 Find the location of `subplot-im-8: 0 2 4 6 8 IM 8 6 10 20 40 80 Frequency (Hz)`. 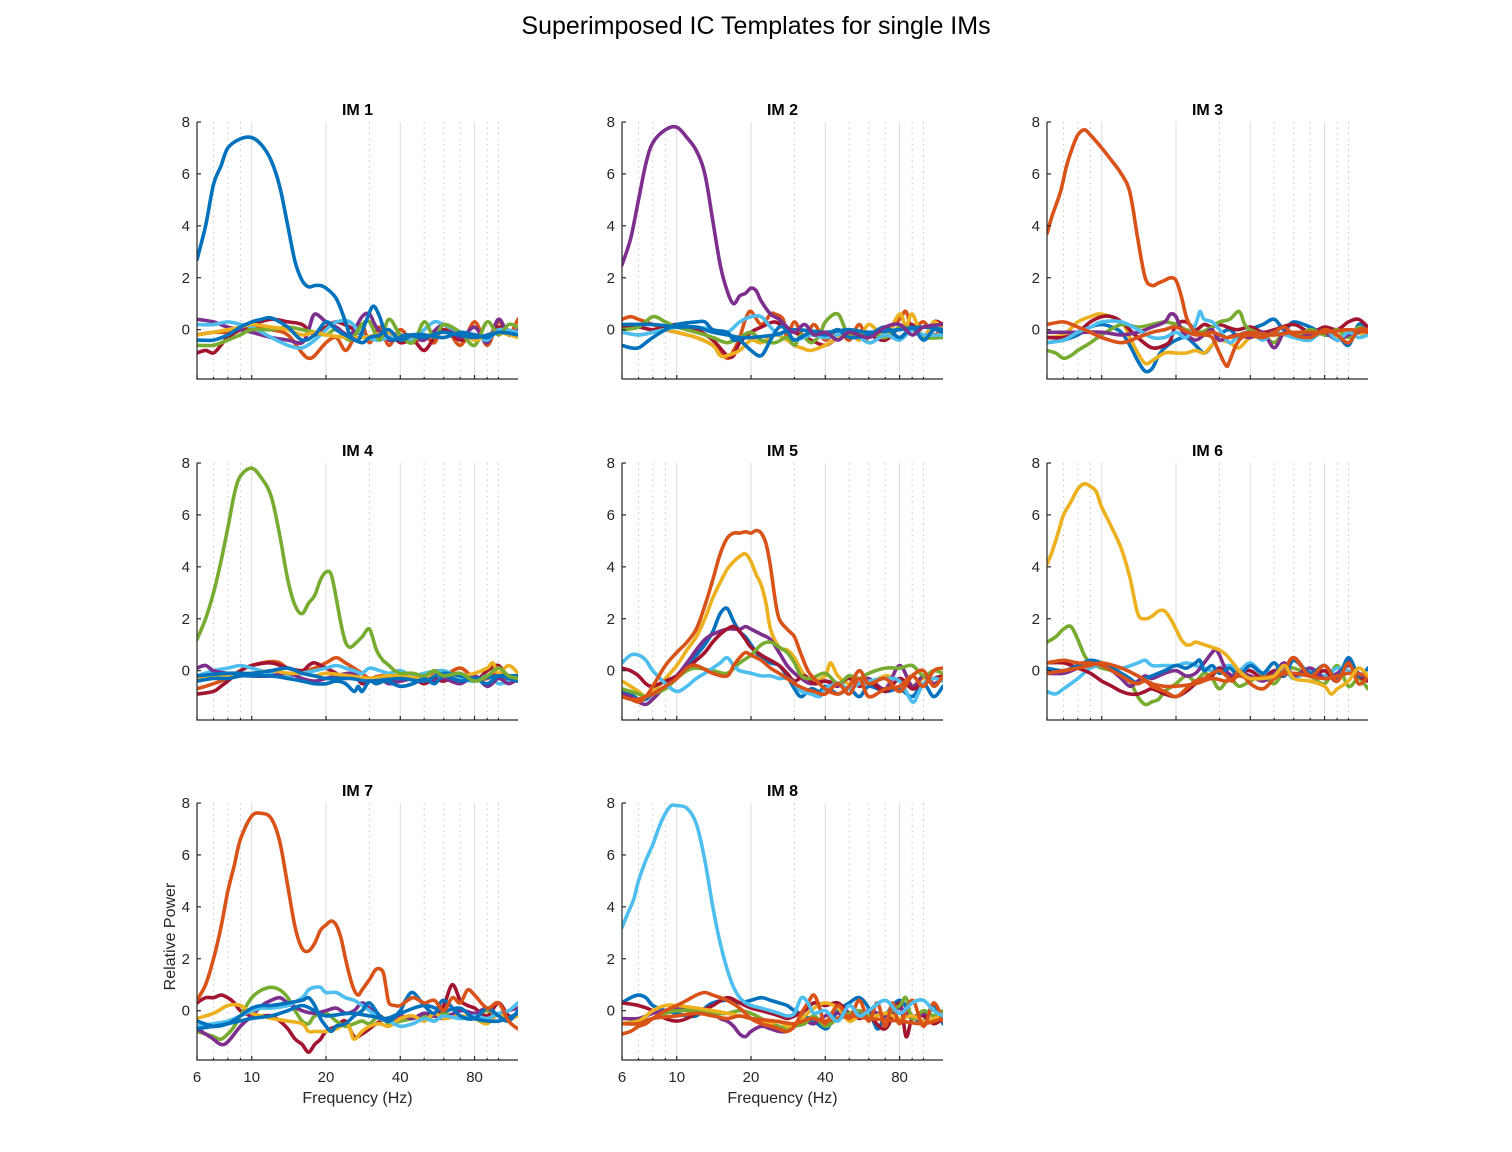

subplot-im-8: 0 2 4 6 8 IM 8 6 10 20 40 80 Frequency (Hz) is located at coordinates (775, 945).